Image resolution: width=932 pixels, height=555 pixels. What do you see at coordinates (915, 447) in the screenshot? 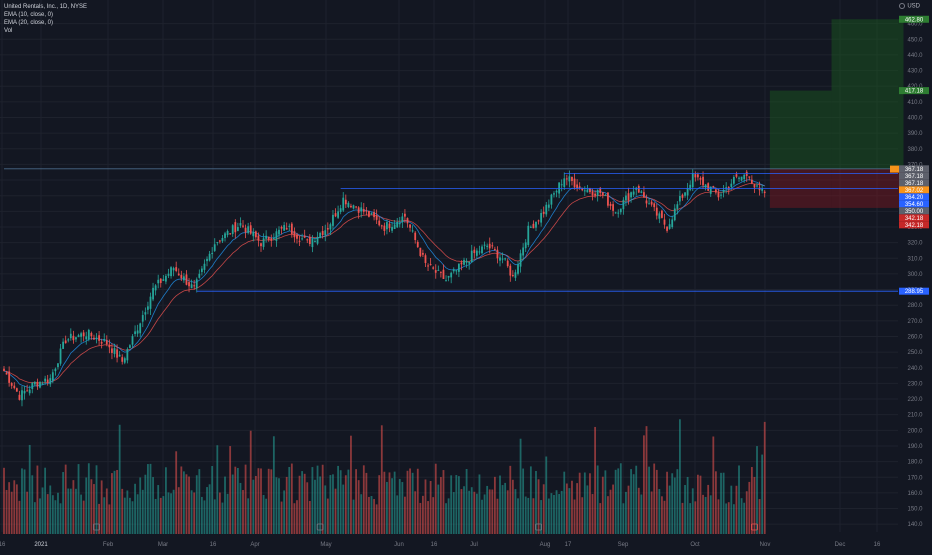
I see `price-tick-label: 190.0` at bounding box center [915, 447].